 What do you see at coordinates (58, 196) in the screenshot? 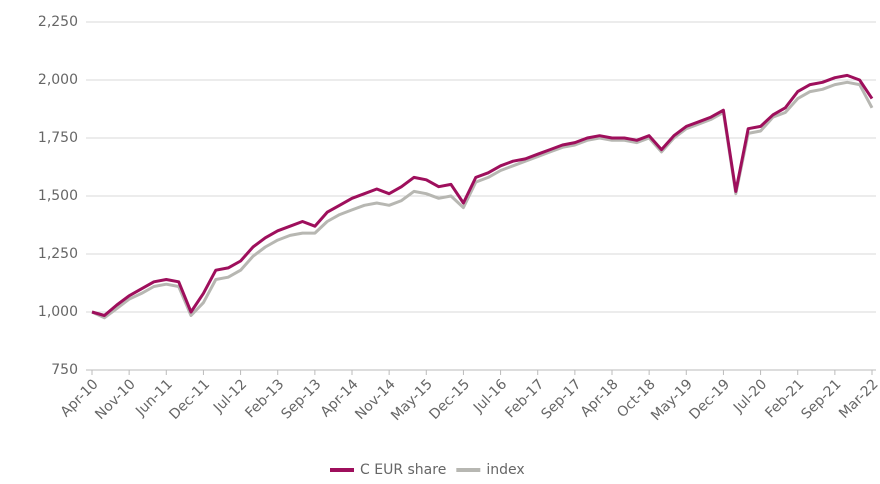
I see `y-tick-label: 1,500` at bounding box center [58, 196].